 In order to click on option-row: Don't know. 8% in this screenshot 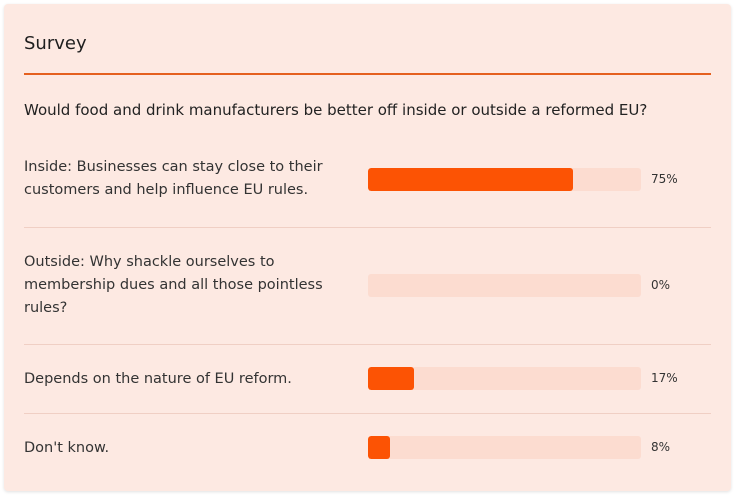, I will do `click(367, 448)`.